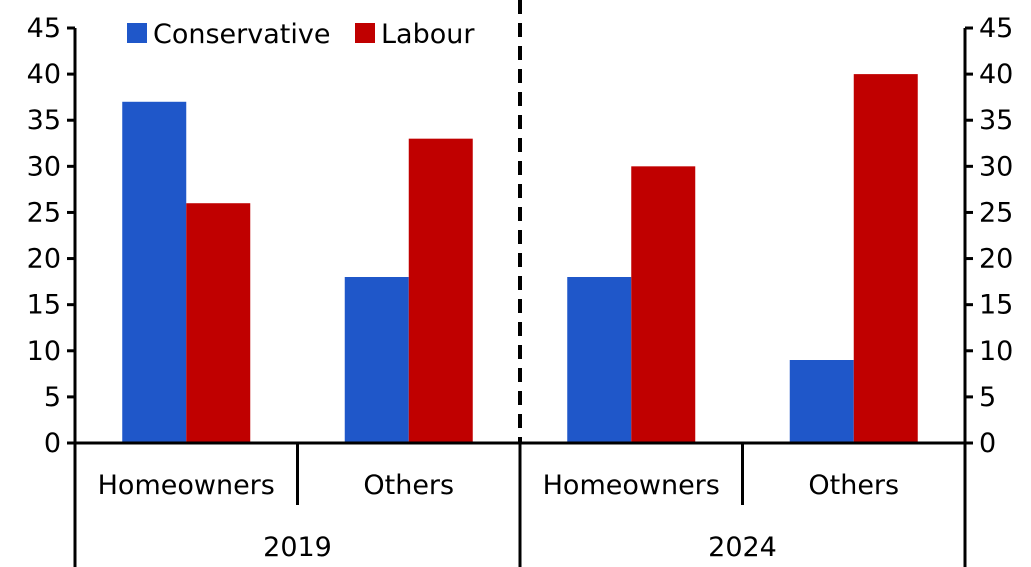 The image size is (1031, 567). Describe the element at coordinates (44, 212) in the screenshot. I see `y-tick-label-left: 25` at that location.